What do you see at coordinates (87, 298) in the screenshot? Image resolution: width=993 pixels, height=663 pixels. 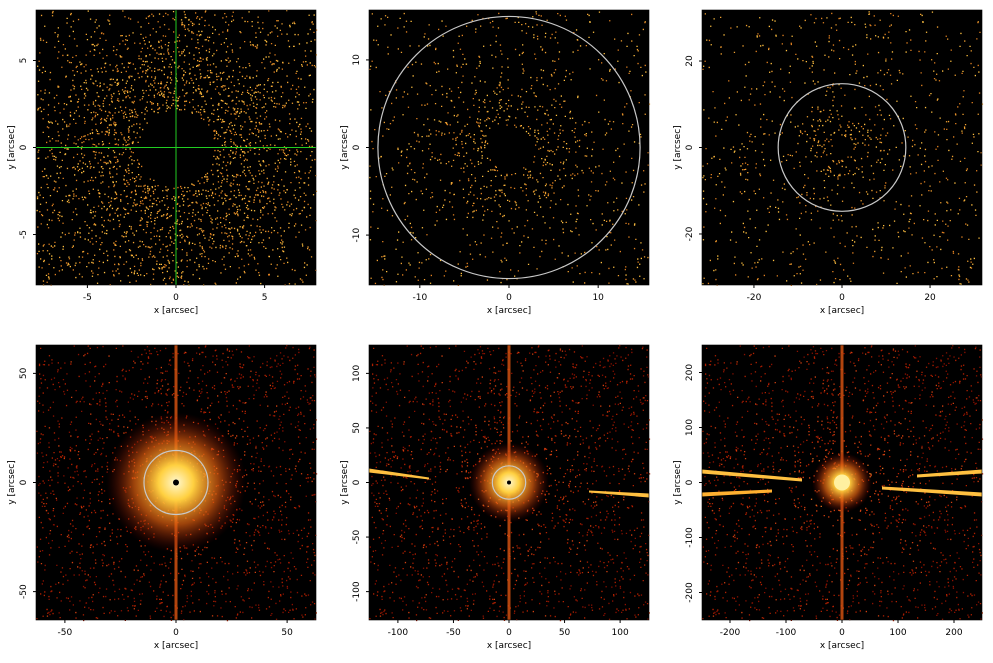 I see `x-tick-label: -5` at bounding box center [87, 298].